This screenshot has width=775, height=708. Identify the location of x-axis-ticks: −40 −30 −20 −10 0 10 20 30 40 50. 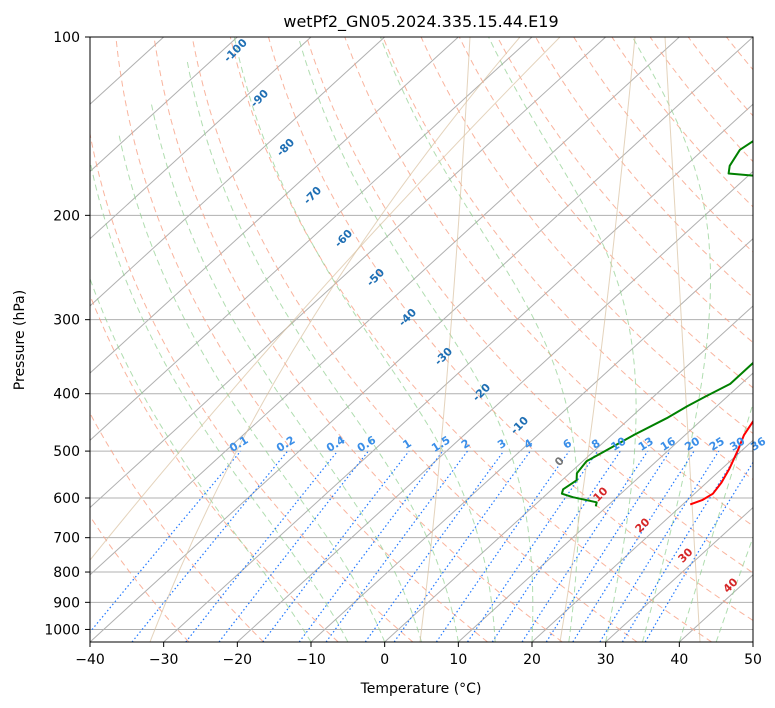
(418, 655).